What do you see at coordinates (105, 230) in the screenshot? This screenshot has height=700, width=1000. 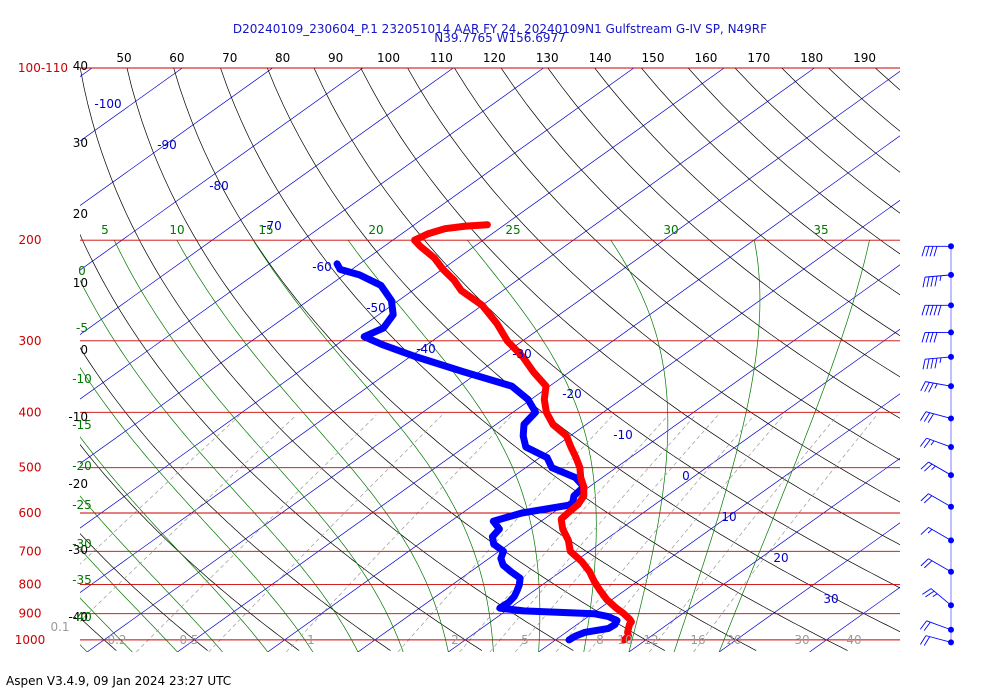 I see `moist-adiabat-label: 5` at bounding box center [105, 230].